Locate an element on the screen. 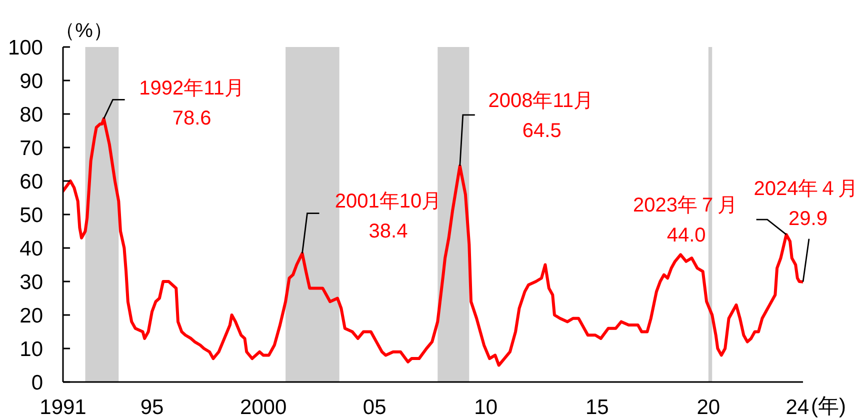 This screenshot has width=864, height=419. x-tick-label: 20 is located at coordinates (708, 407).